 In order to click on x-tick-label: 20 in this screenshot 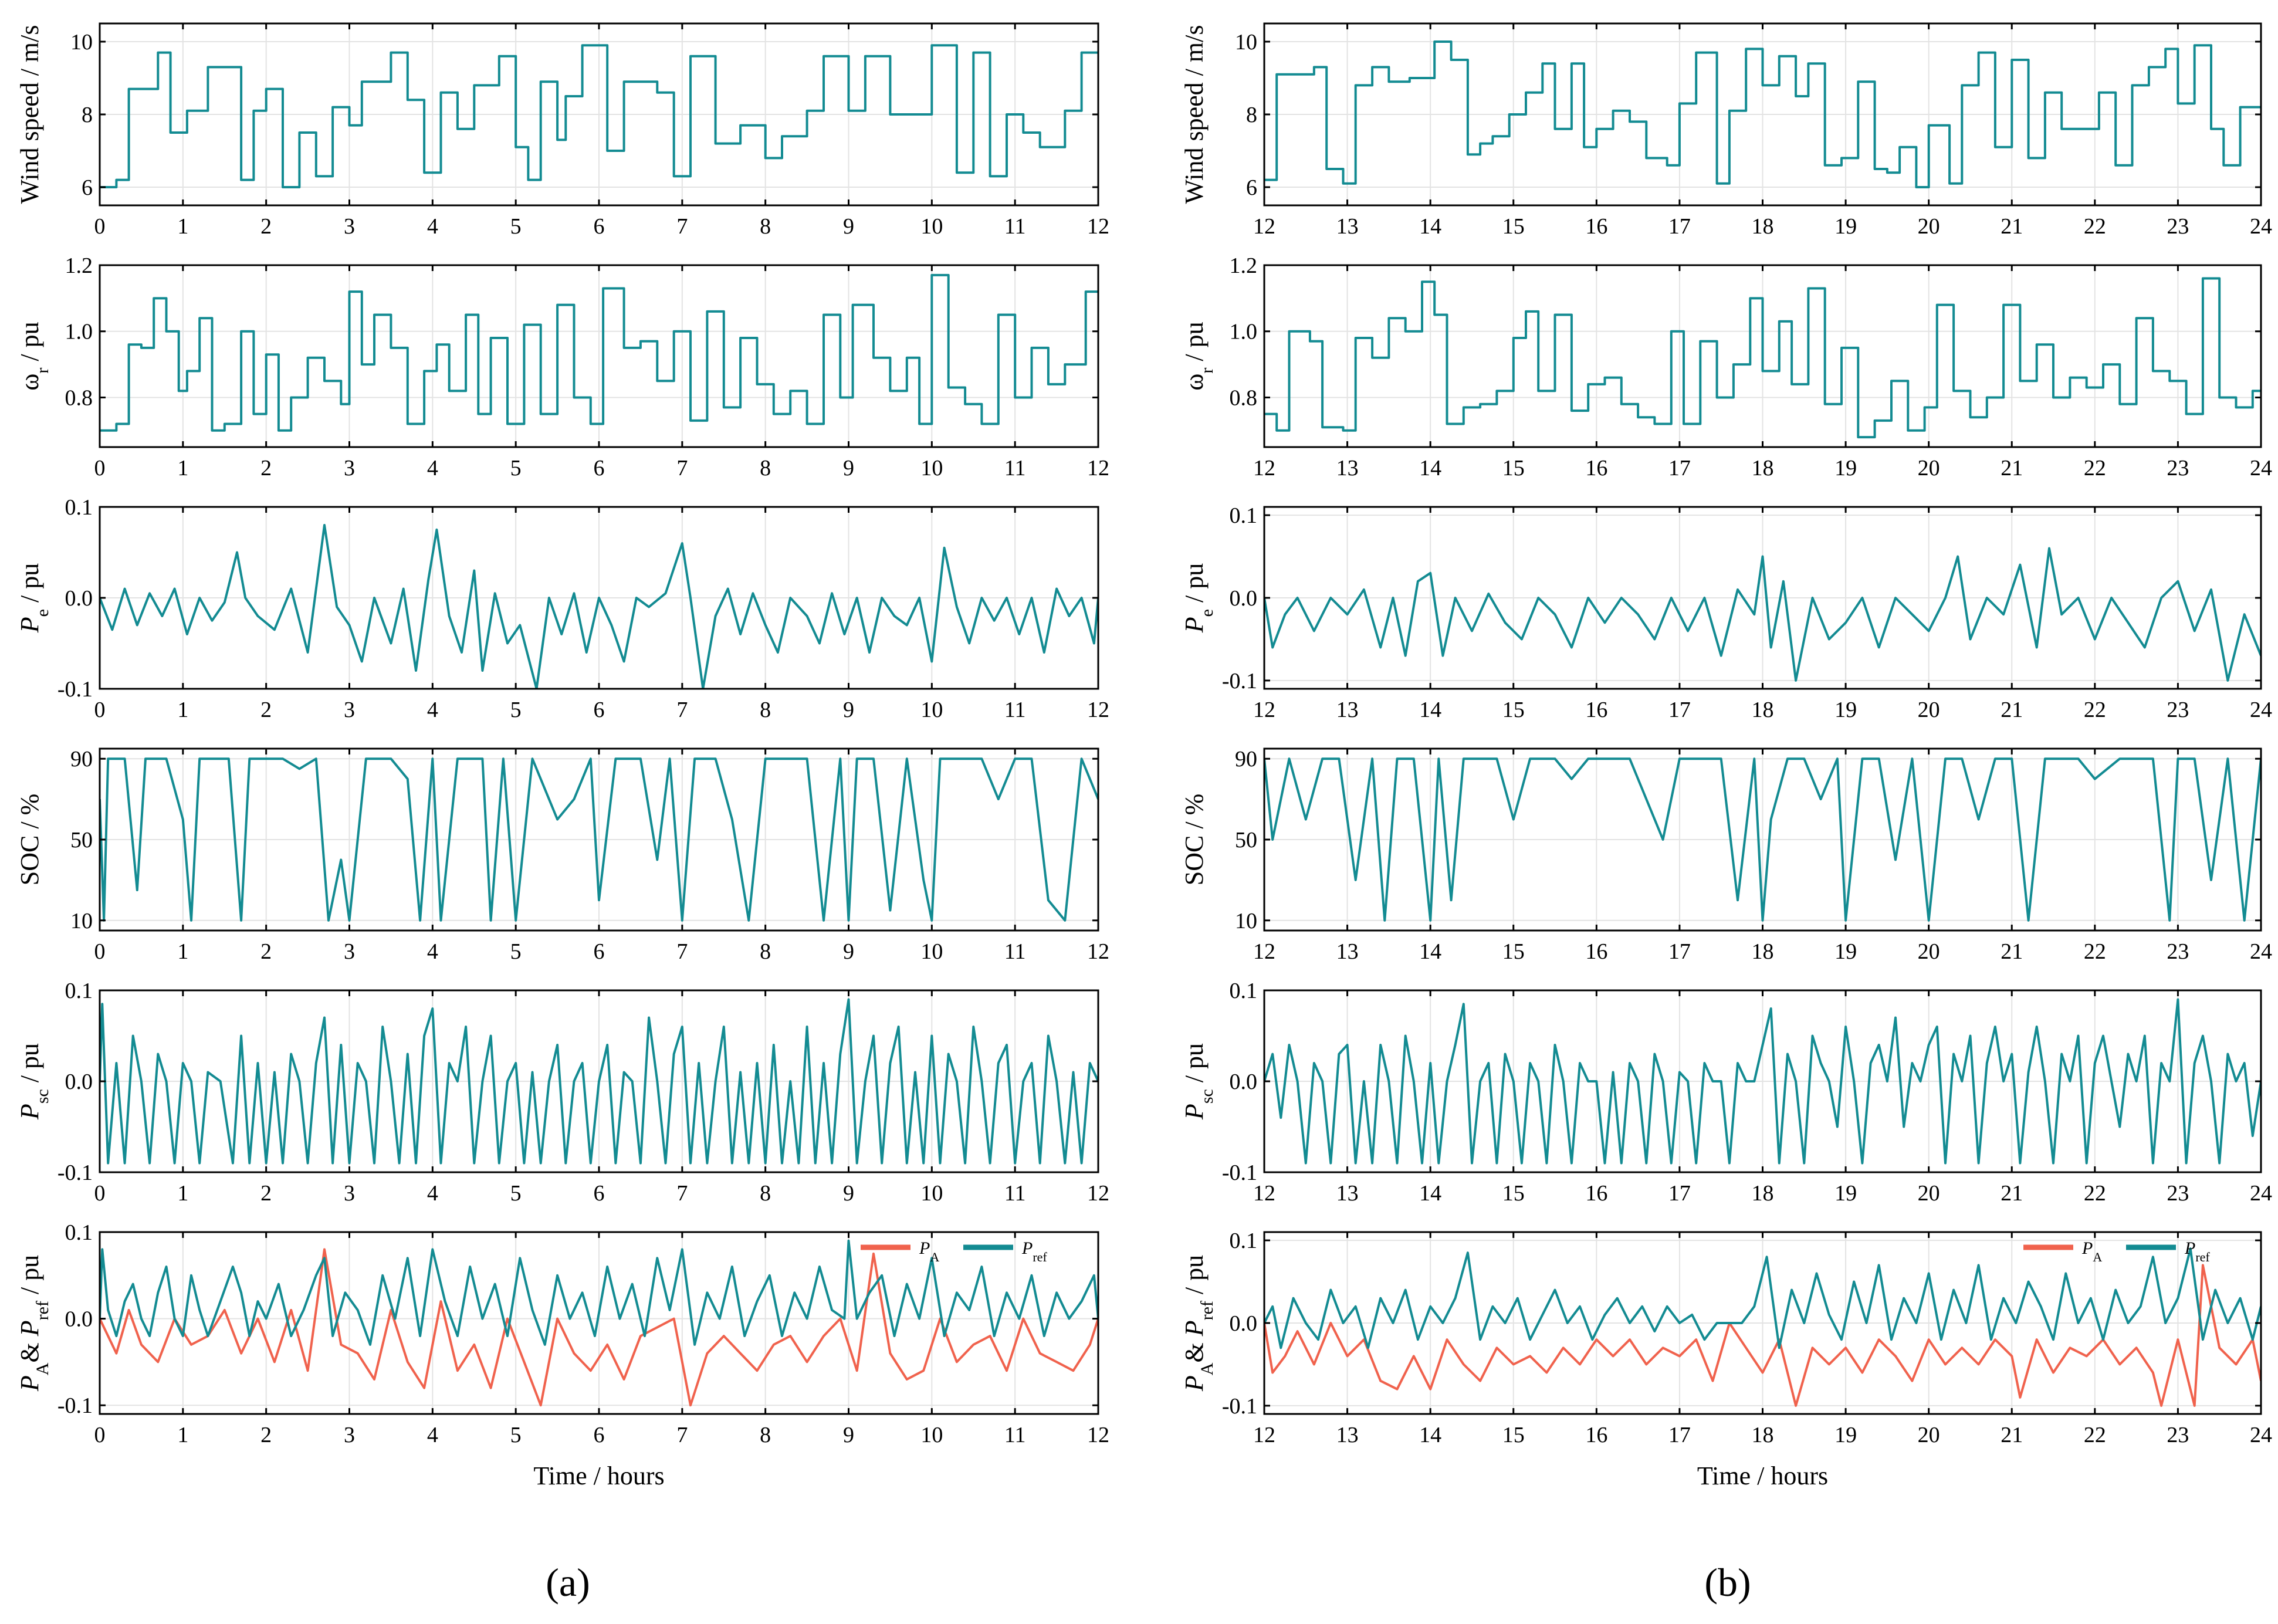, I will do `click(1929, 951)`.